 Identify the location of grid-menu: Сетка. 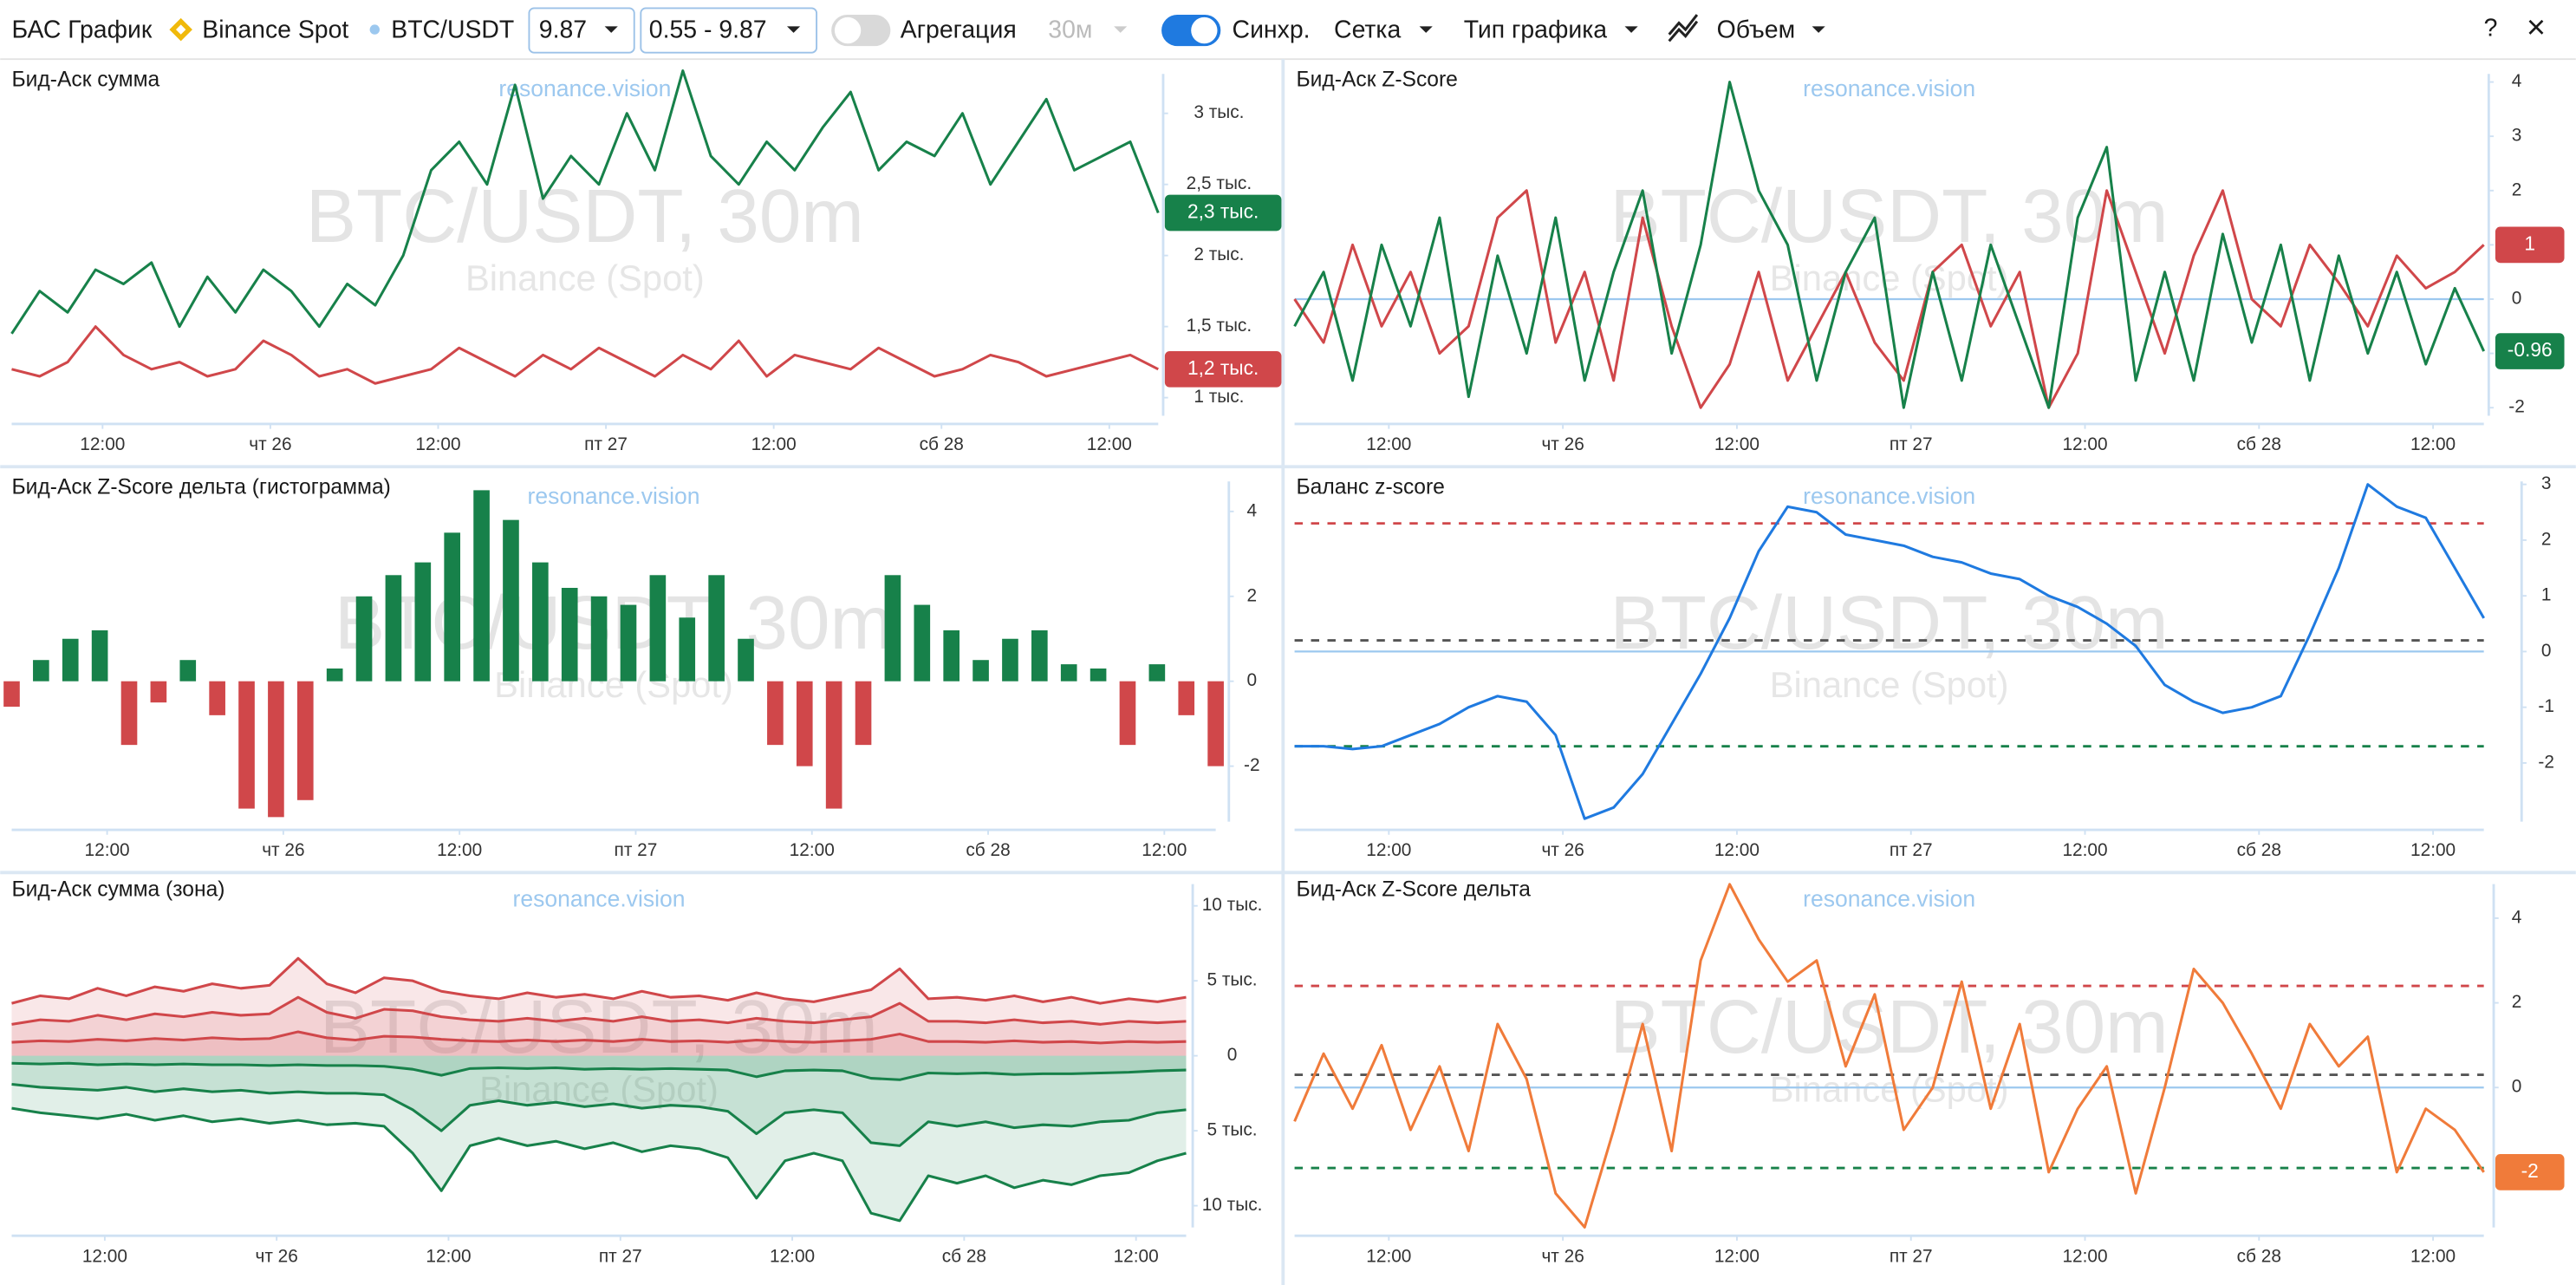
(1367, 30).